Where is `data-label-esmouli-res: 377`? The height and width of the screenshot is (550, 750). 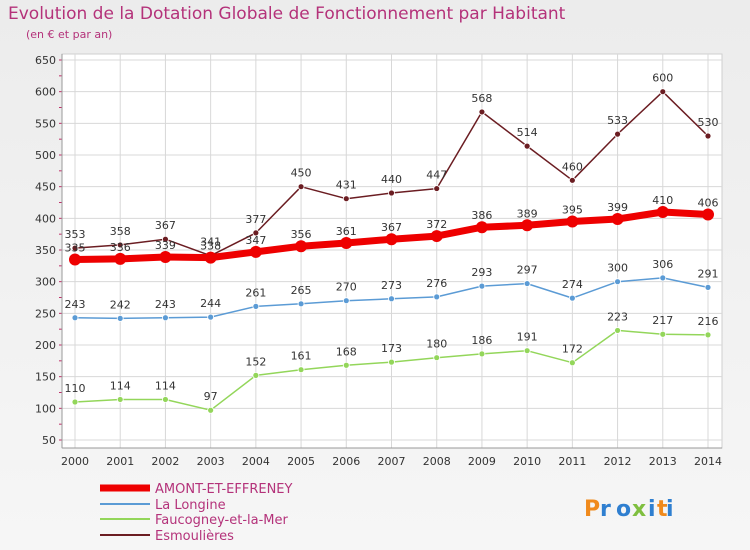 data-label-esmouli-res: 377 is located at coordinates (255, 219).